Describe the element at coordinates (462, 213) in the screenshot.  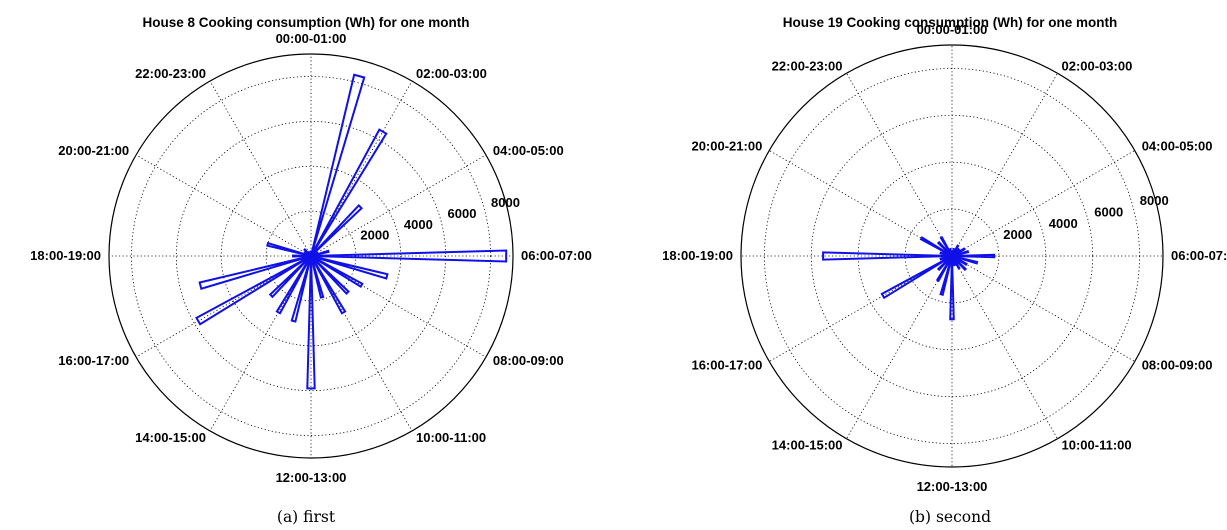
I see `radial-tick-label: 6000` at that location.